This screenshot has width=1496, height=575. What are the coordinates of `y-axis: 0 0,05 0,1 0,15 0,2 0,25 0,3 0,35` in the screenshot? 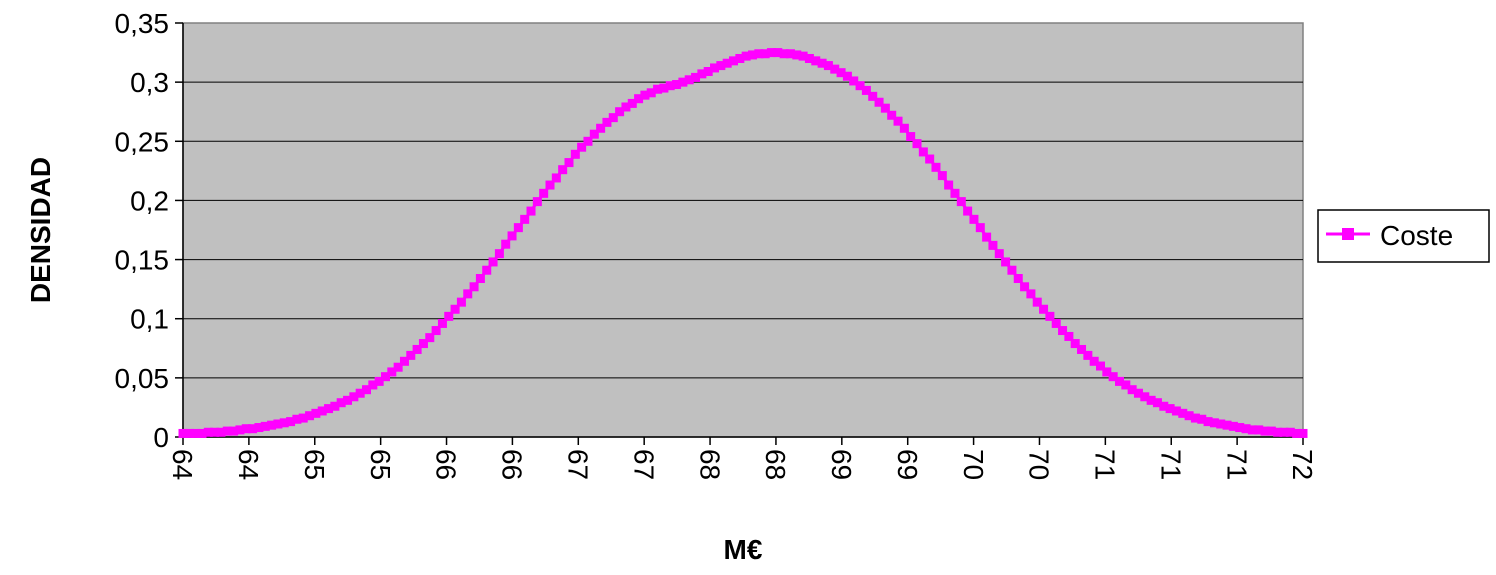 It's located at (149, 230).